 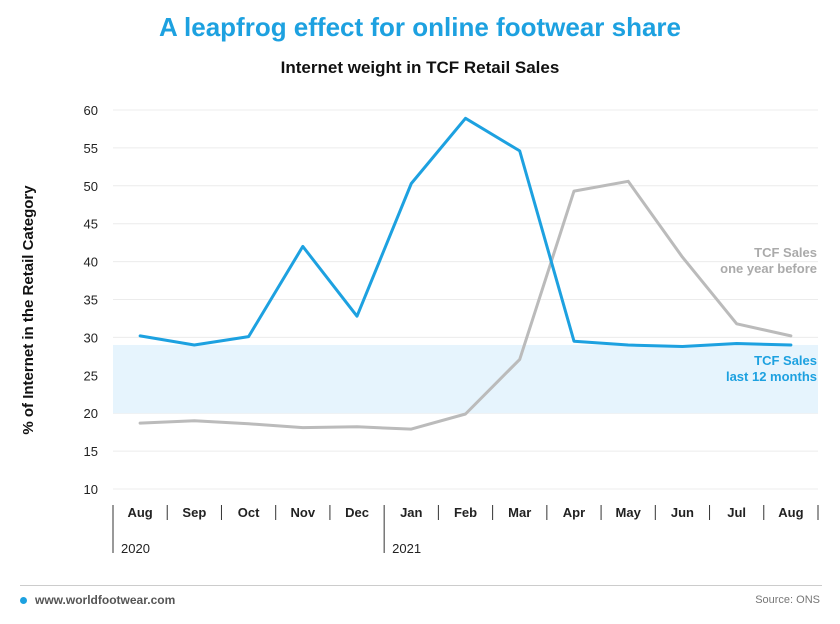 I want to click on highlight-band-rect, so click(x=465, y=379).